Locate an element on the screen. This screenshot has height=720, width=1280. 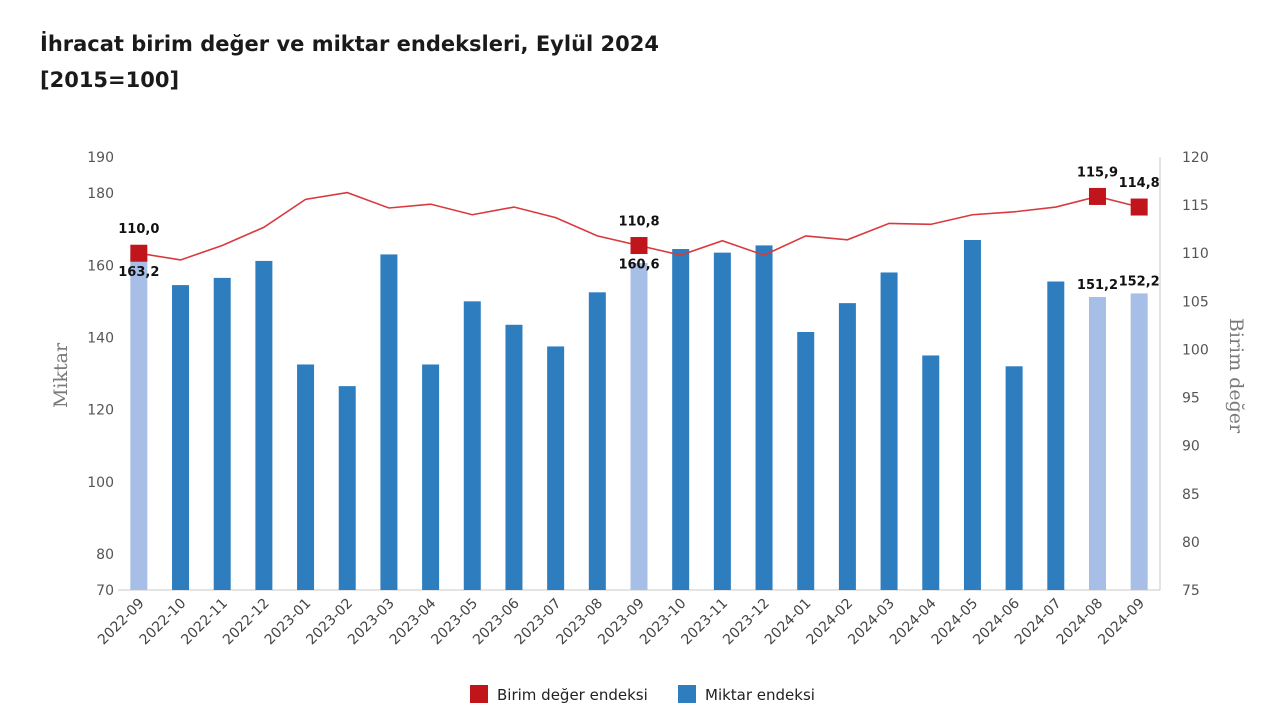
y-left-axis-title: Miktar is located at coordinates (61, 375).